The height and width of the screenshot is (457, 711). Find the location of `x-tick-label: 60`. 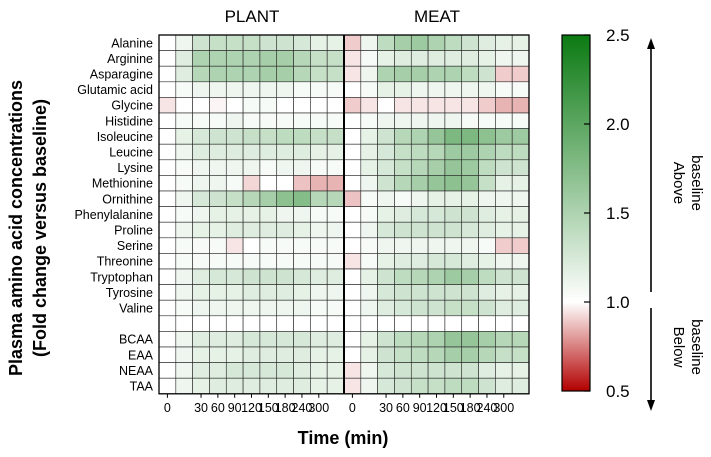

x-tick-label: 60 is located at coordinates (403, 408).